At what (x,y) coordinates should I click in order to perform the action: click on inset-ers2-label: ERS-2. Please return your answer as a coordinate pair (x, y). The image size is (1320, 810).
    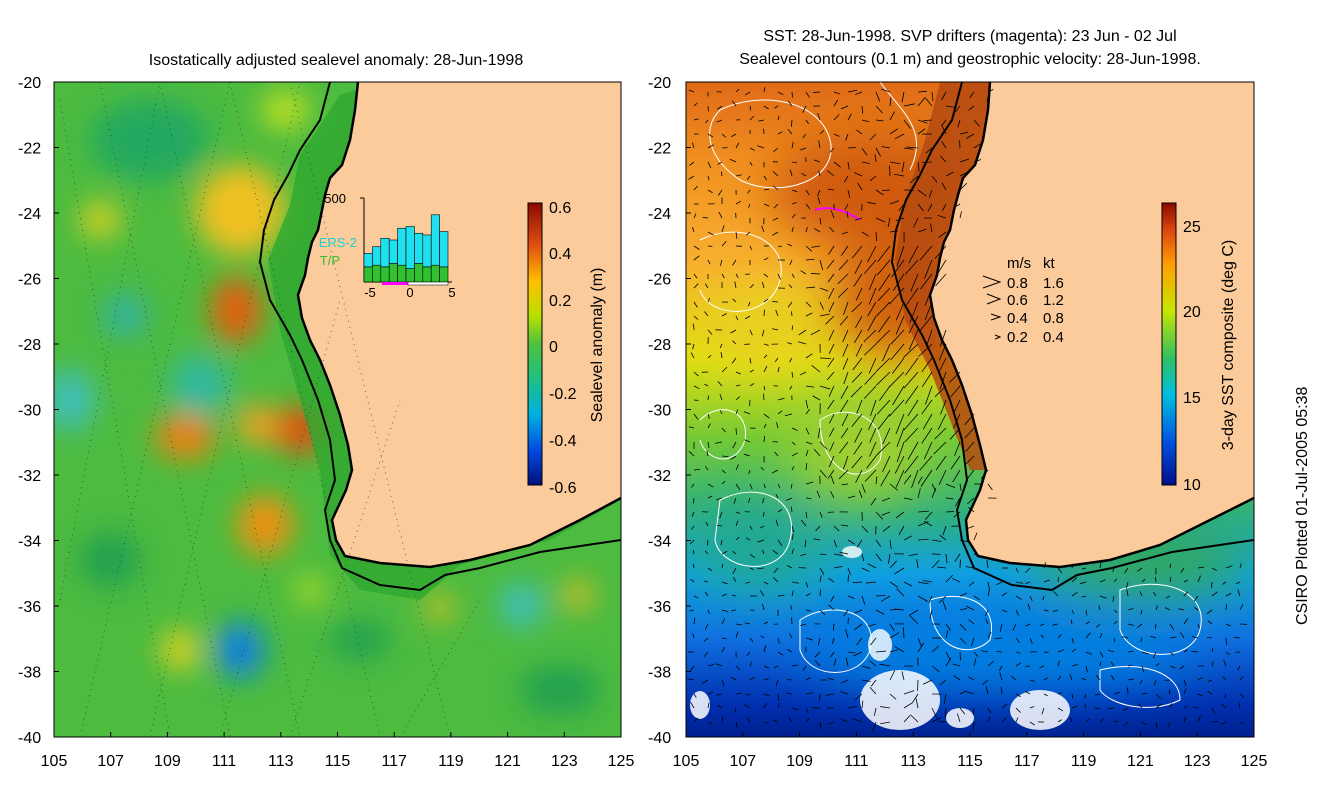
    Looking at the image, I should click on (338, 242).